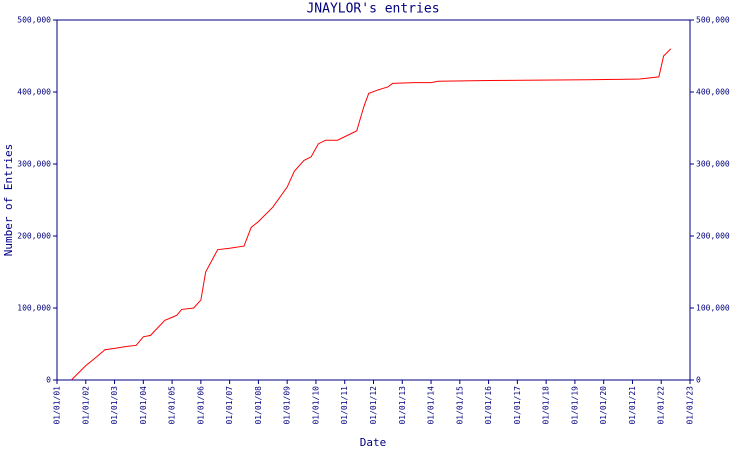 The width and height of the screenshot is (750, 450). I want to click on x-tick-label: 01/01/11, so click(344, 405).